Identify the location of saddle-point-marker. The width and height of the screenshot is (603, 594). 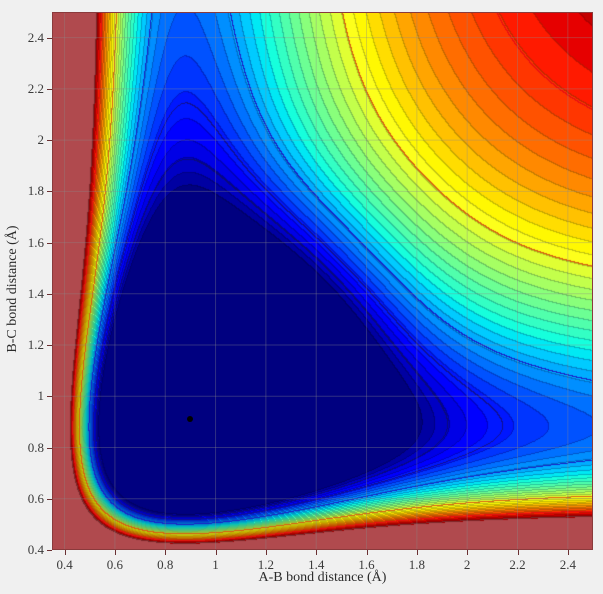
(190, 419).